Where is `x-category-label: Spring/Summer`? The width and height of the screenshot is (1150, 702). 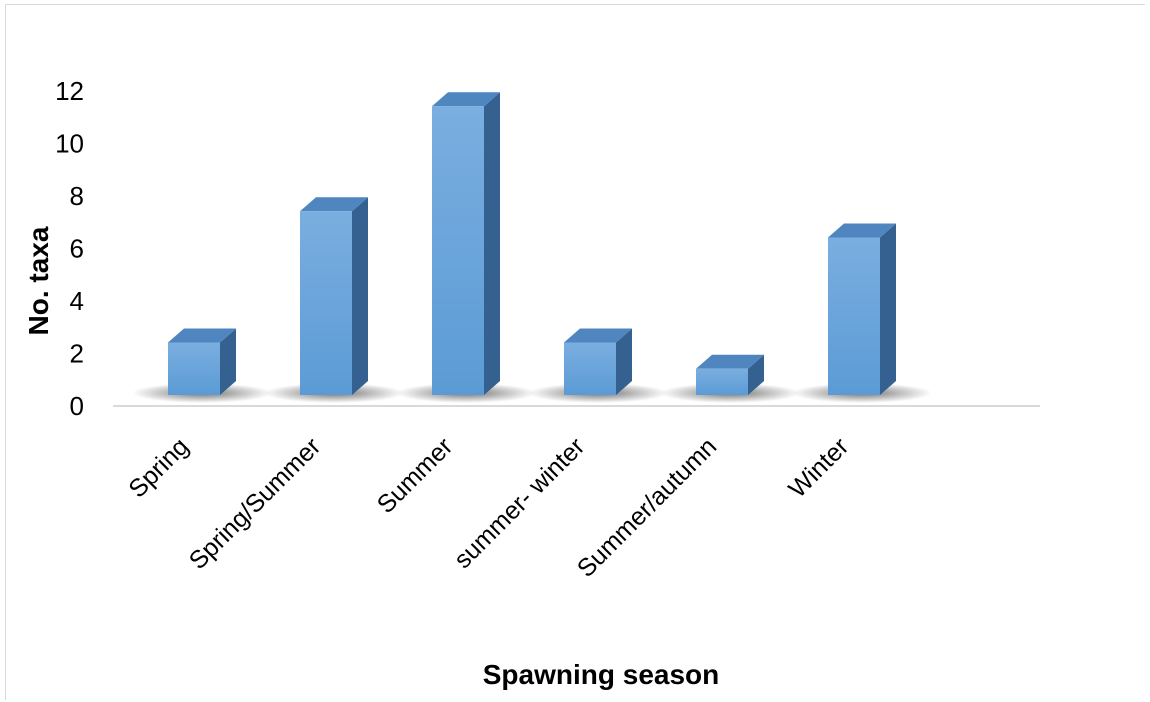 x-category-label: Spring/Summer is located at coordinates (255, 503).